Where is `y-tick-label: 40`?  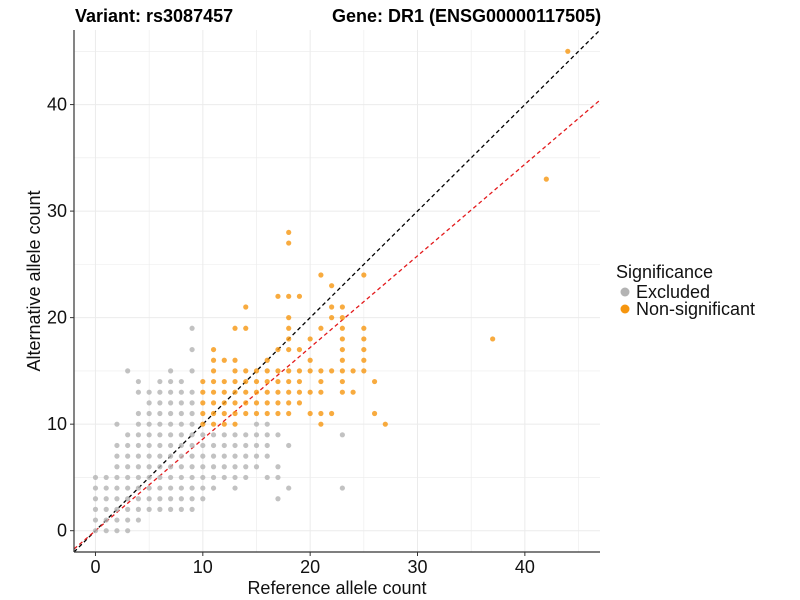 y-tick-label: 40 is located at coordinates (57, 105).